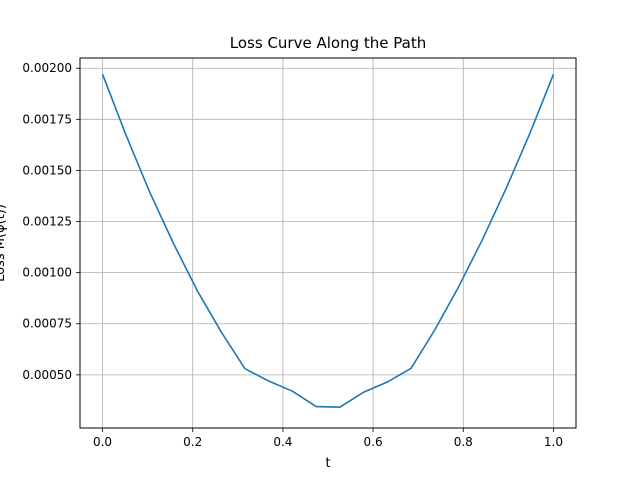 This screenshot has height=480, width=640. What do you see at coordinates (553, 442) in the screenshot?
I see `x-tick-label: 1.0` at bounding box center [553, 442].